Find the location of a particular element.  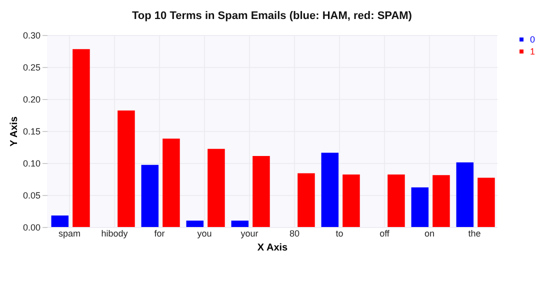

x-tick-label: to is located at coordinates (340, 233).